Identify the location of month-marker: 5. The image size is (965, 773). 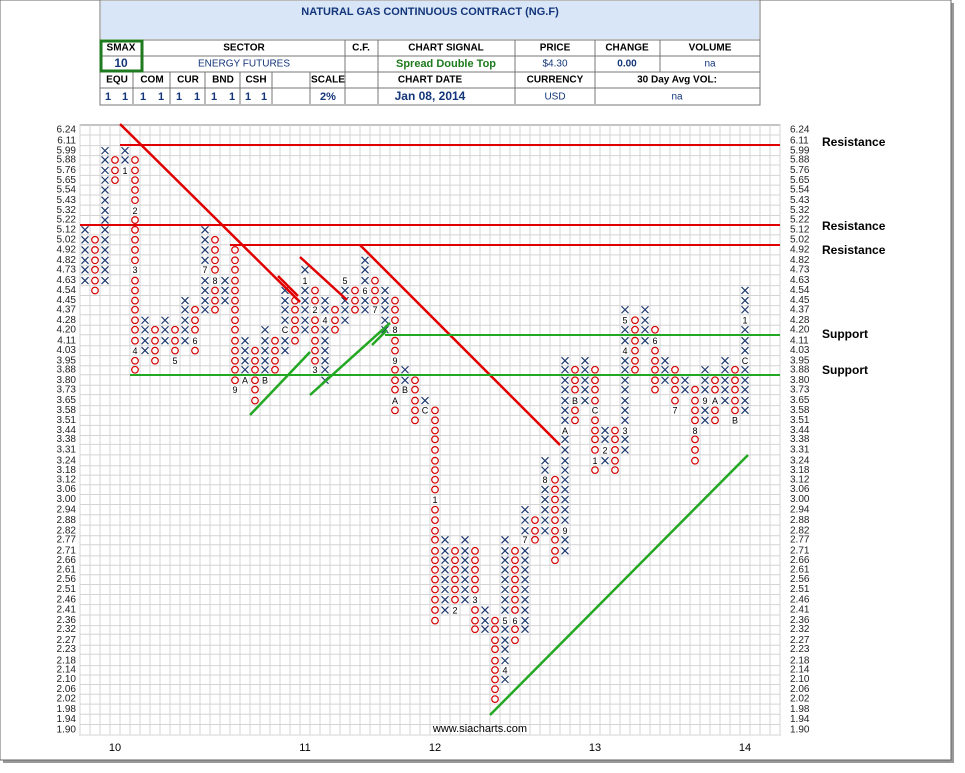
(504, 621).